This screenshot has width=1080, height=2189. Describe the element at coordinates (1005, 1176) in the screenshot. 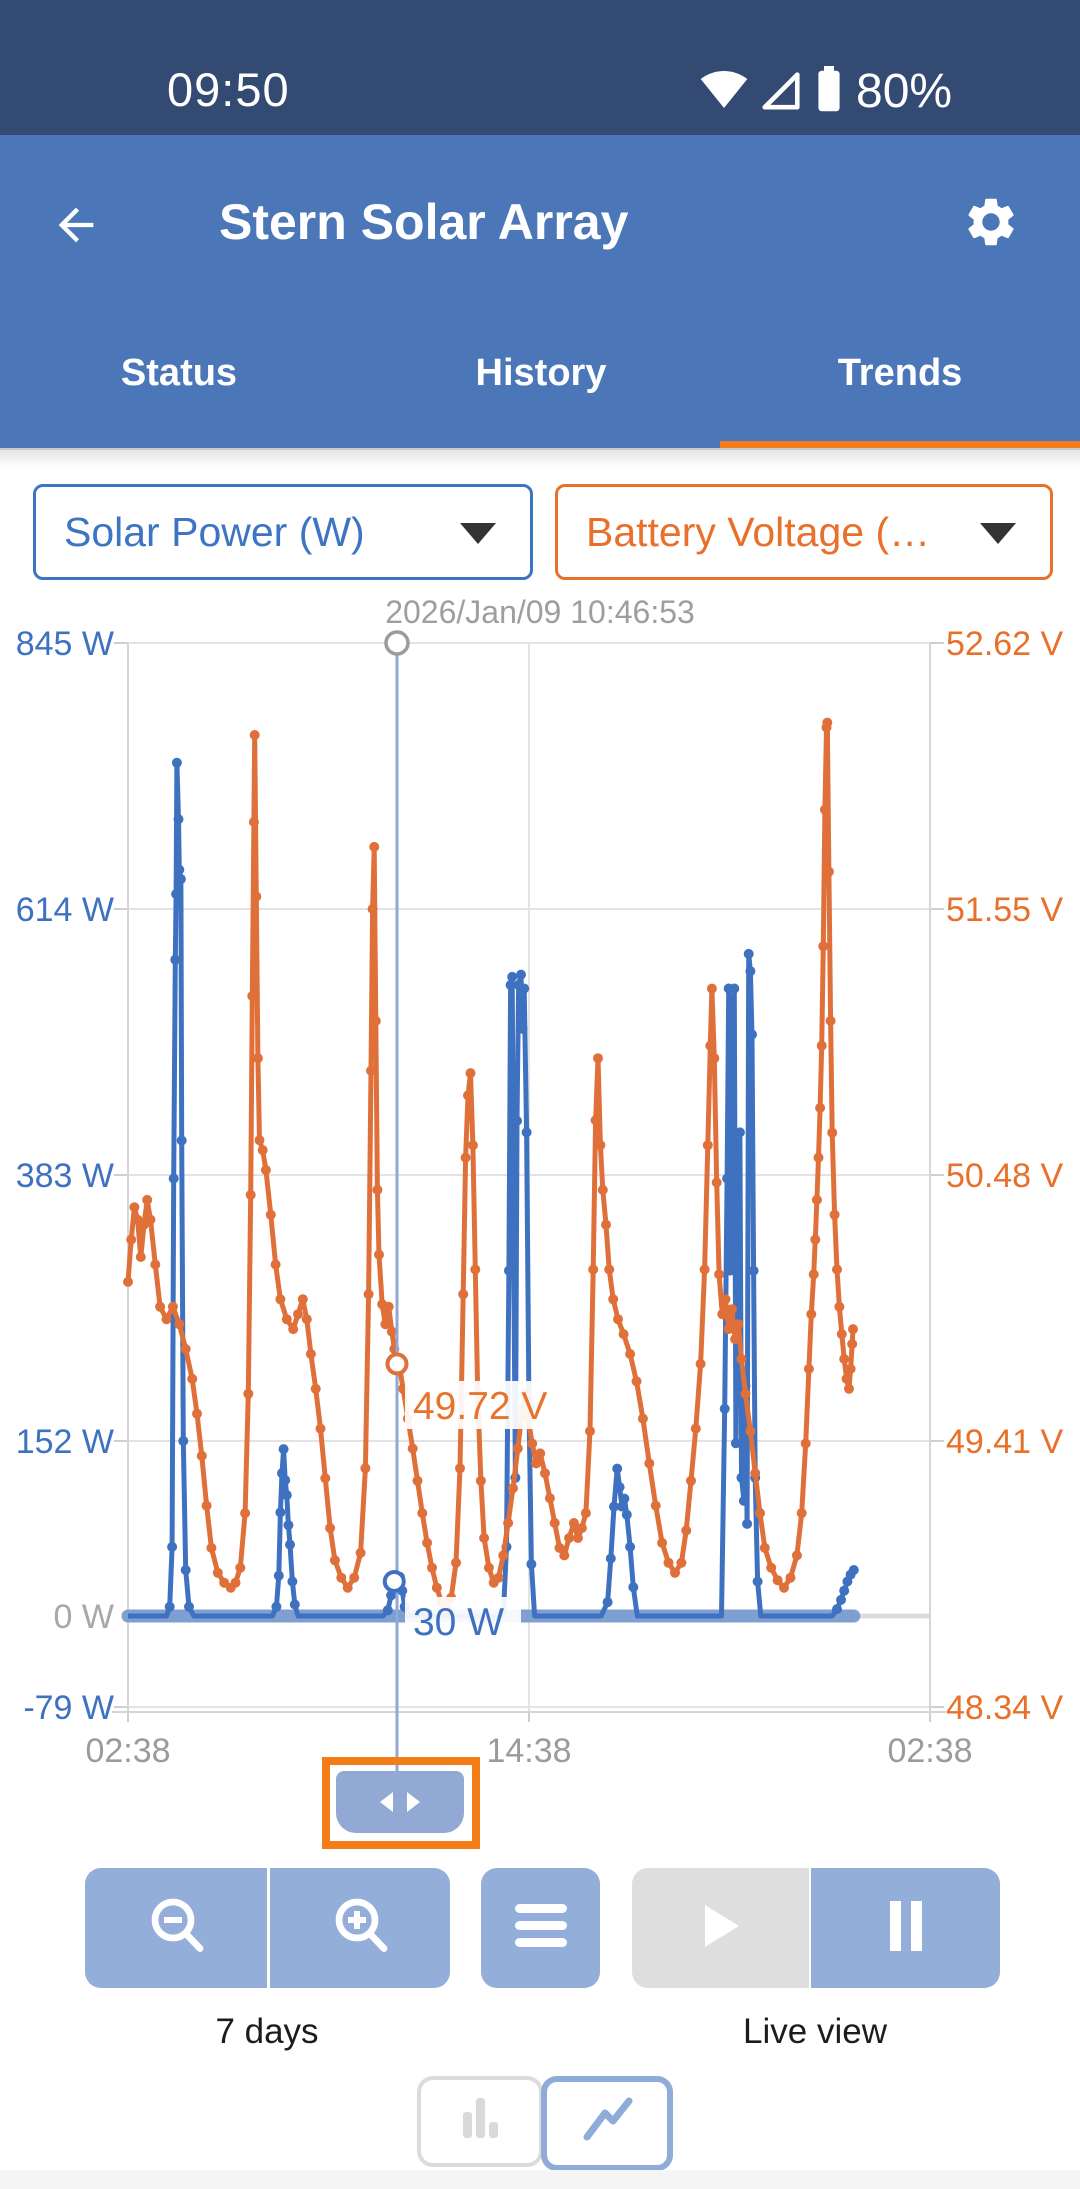

I see `right-axis-label: 50.48 V` at that location.